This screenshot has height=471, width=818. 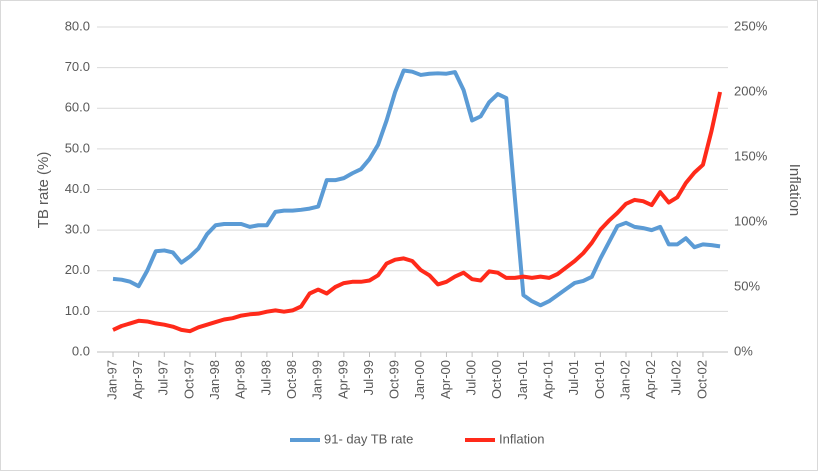 I want to click on y-tick-label: 80.0, so click(x=77, y=25).